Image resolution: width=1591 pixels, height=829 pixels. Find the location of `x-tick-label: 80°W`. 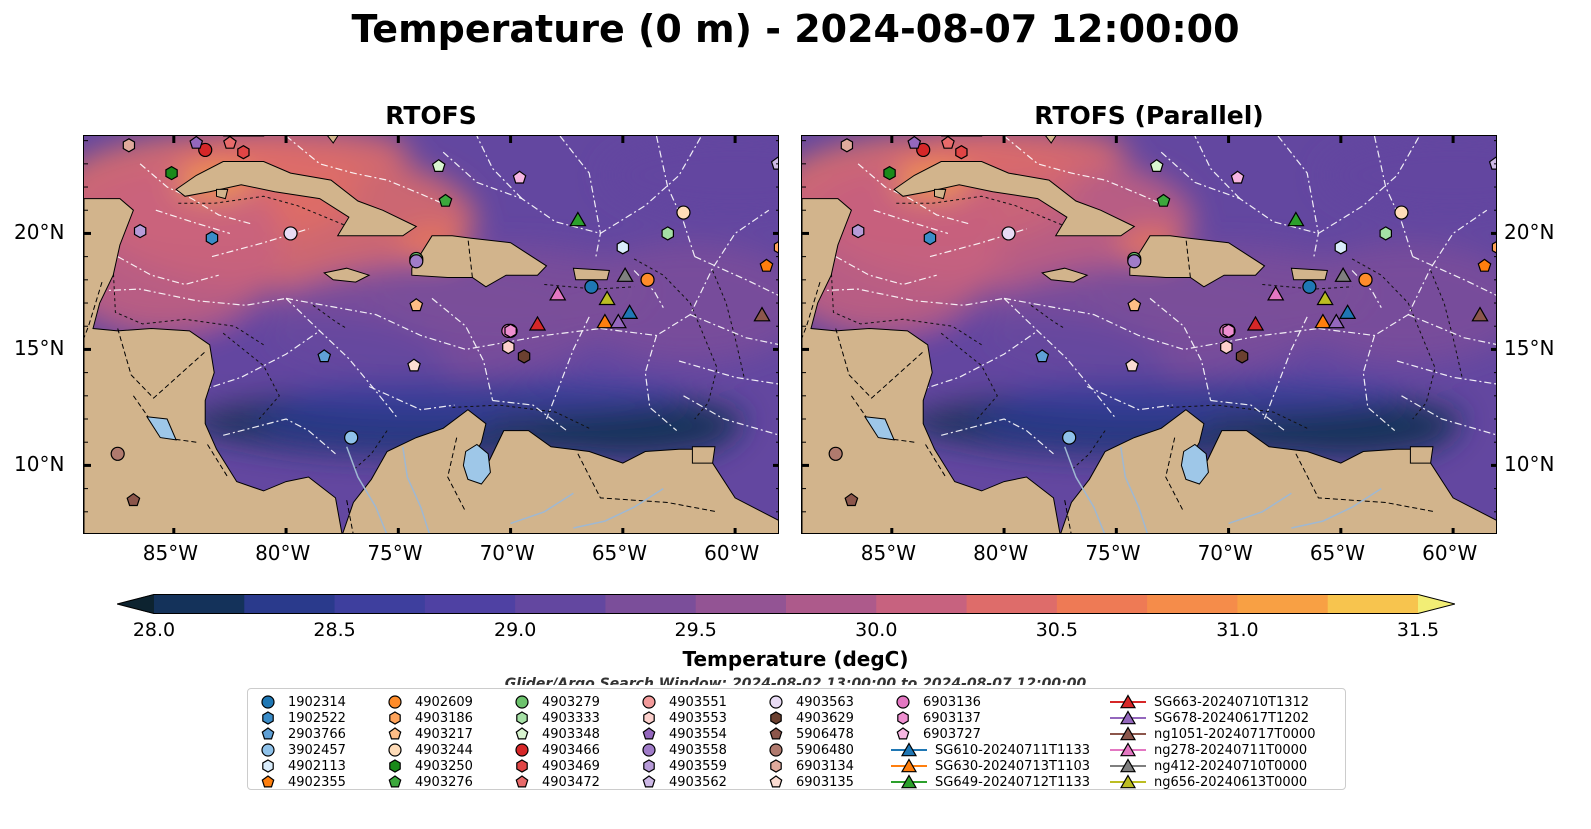

x-tick-label: 80°W is located at coordinates (1001, 553).